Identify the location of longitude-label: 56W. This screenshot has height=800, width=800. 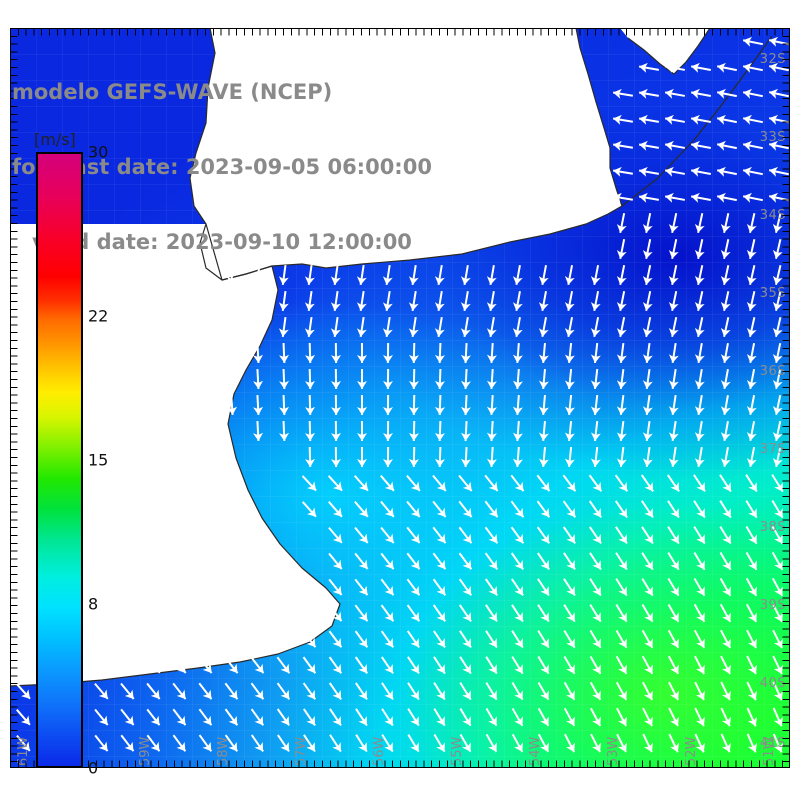
(379, 751).